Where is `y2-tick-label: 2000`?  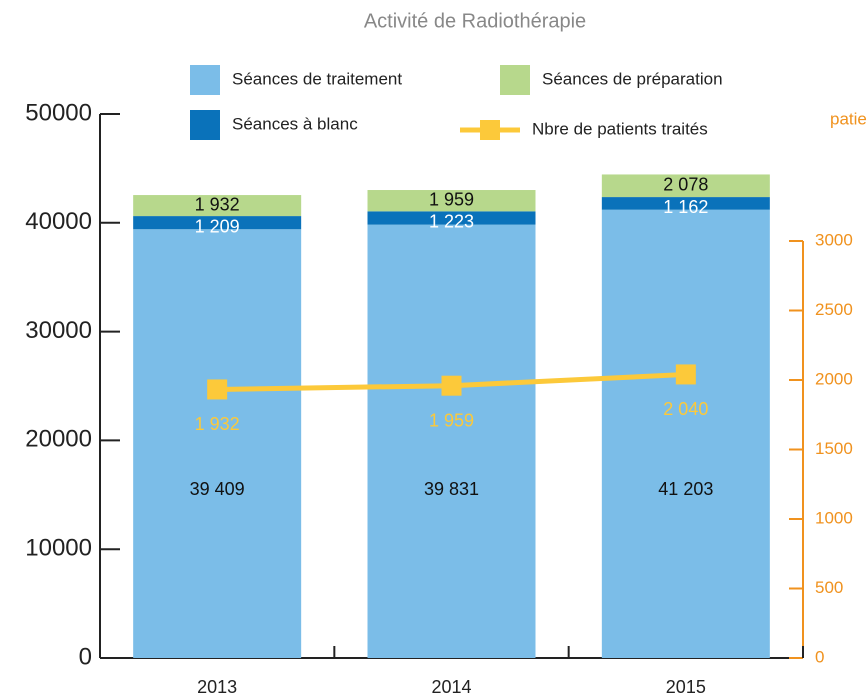
y2-tick-label: 2000 is located at coordinates (834, 378).